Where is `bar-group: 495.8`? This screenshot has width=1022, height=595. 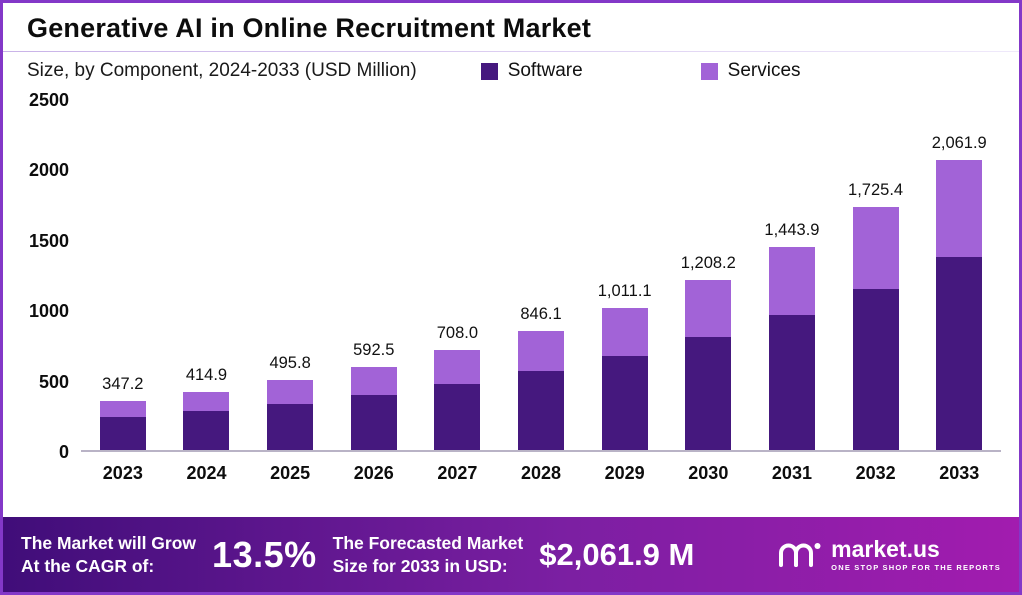 bar-group: 495.8 is located at coordinates (290, 275).